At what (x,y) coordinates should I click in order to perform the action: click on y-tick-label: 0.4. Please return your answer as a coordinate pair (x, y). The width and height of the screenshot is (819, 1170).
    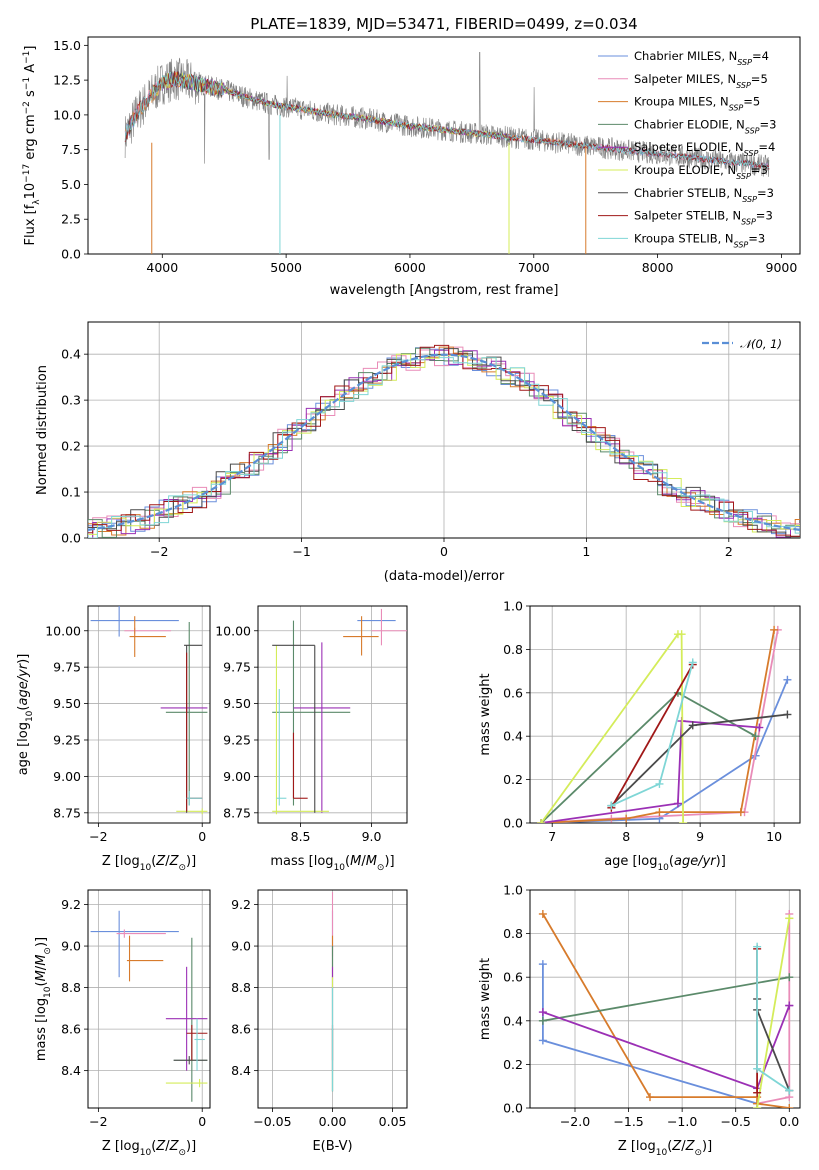
    Looking at the image, I should click on (71, 354).